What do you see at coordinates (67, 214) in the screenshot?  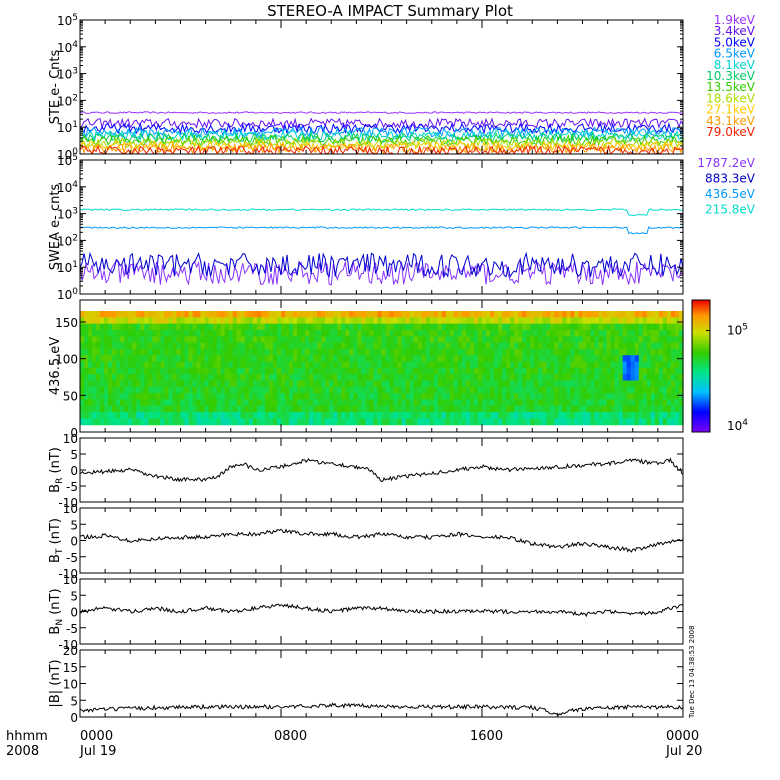 I see `y-tick-label-swea-3: 10³` at bounding box center [67, 214].